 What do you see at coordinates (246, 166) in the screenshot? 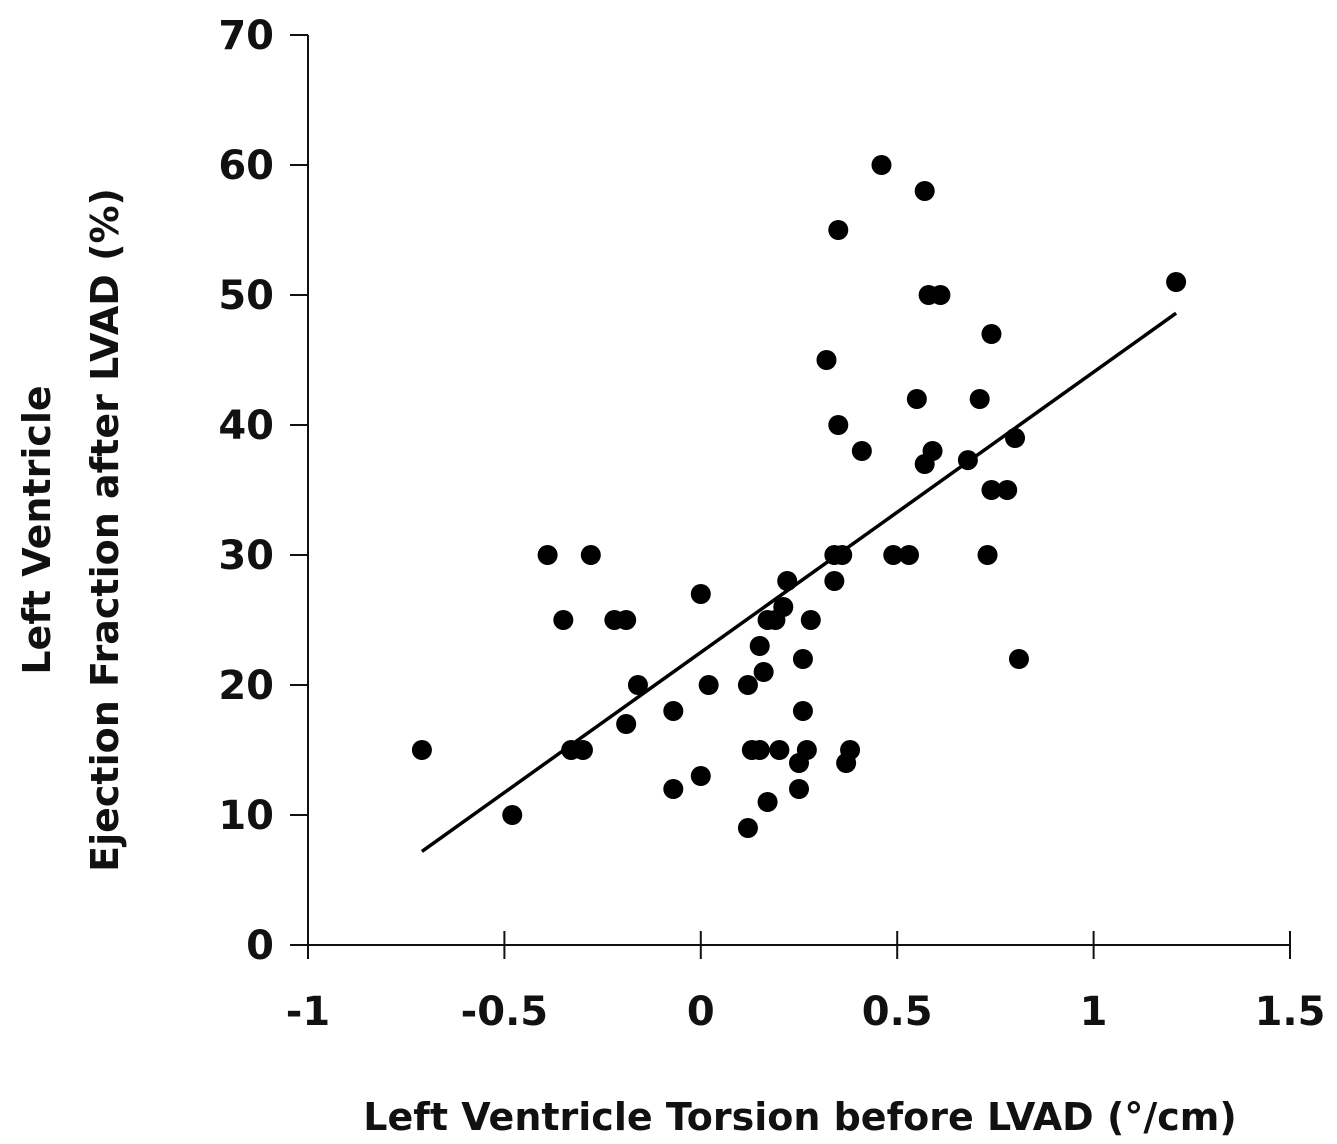
I see `y-tick-label: 60` at bounding box center [246, 166].